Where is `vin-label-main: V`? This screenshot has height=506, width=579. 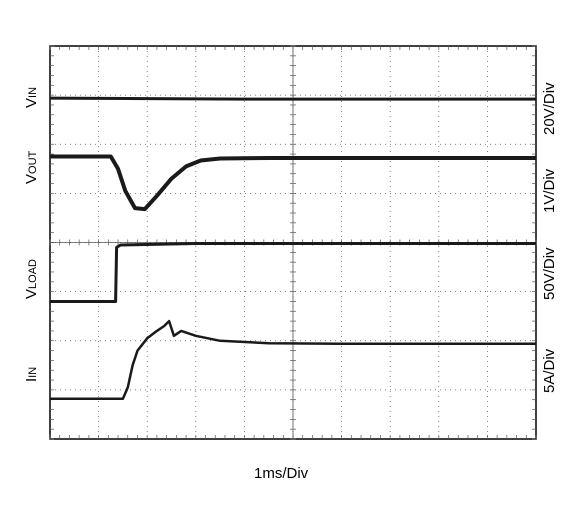 vin-label-main: V is located at coordinates (31, 102).